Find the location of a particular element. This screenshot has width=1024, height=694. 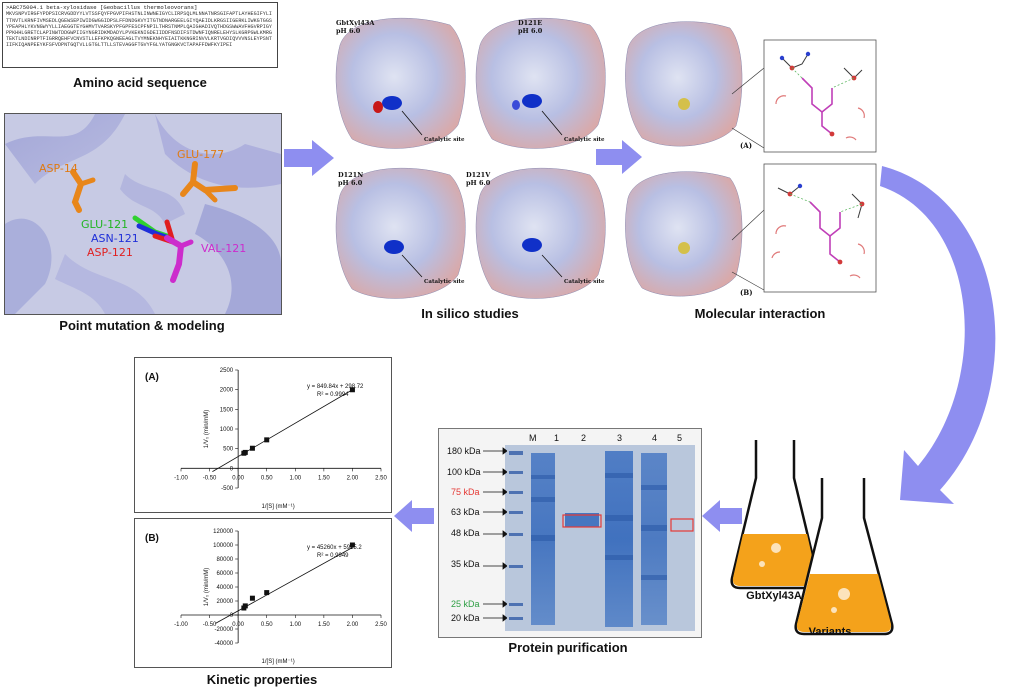

y-tick-label: 100000 is located at coordinates (223, 546).